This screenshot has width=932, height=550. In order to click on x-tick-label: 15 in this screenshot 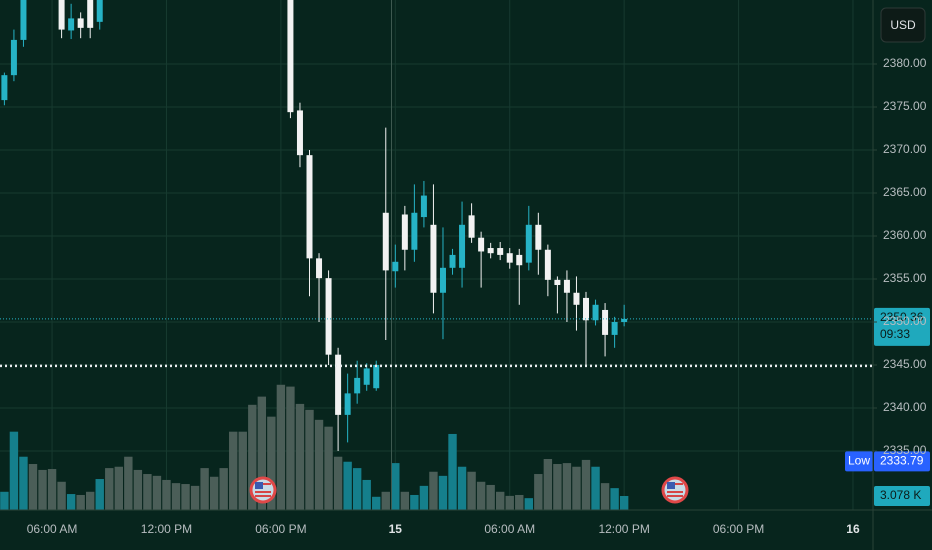, I will do `click(396, 529)`.